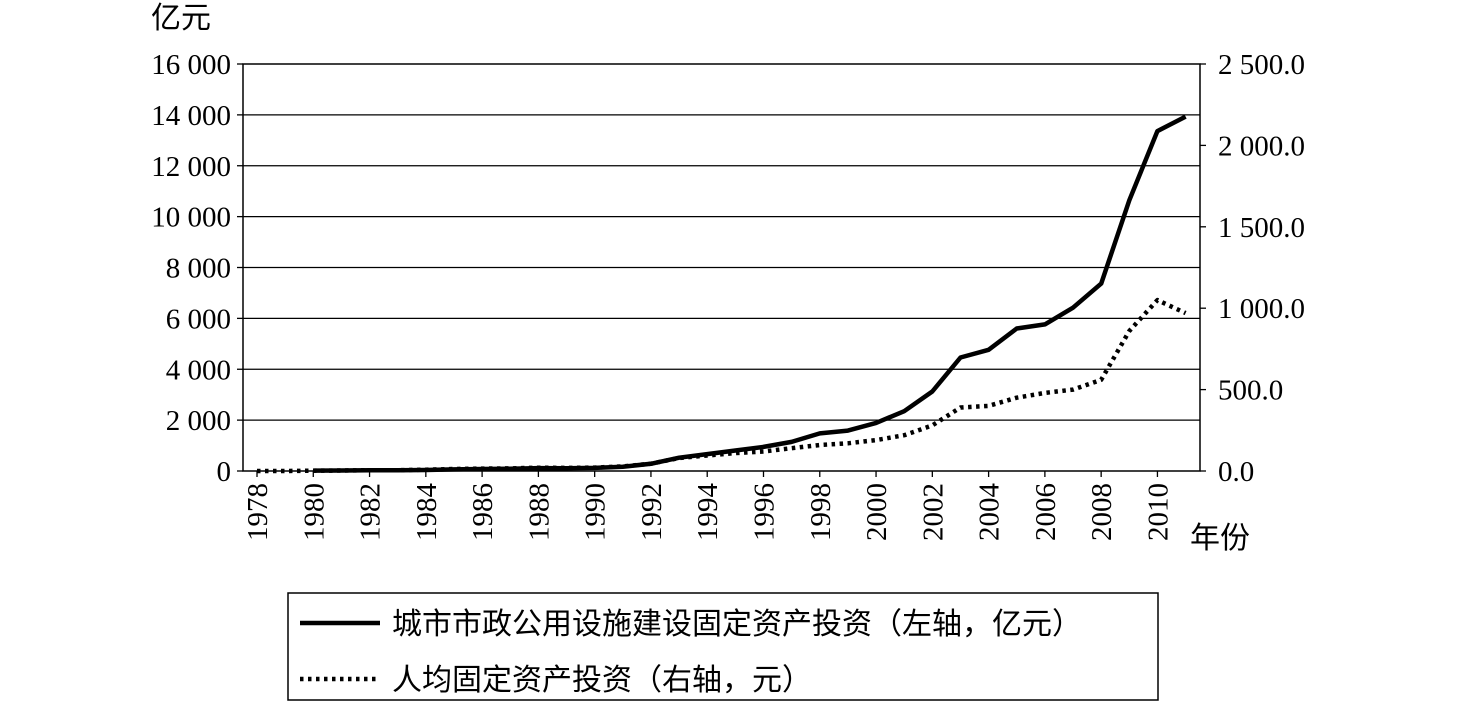  I want to click on x-tick-label: 1990, so click(596, 512).